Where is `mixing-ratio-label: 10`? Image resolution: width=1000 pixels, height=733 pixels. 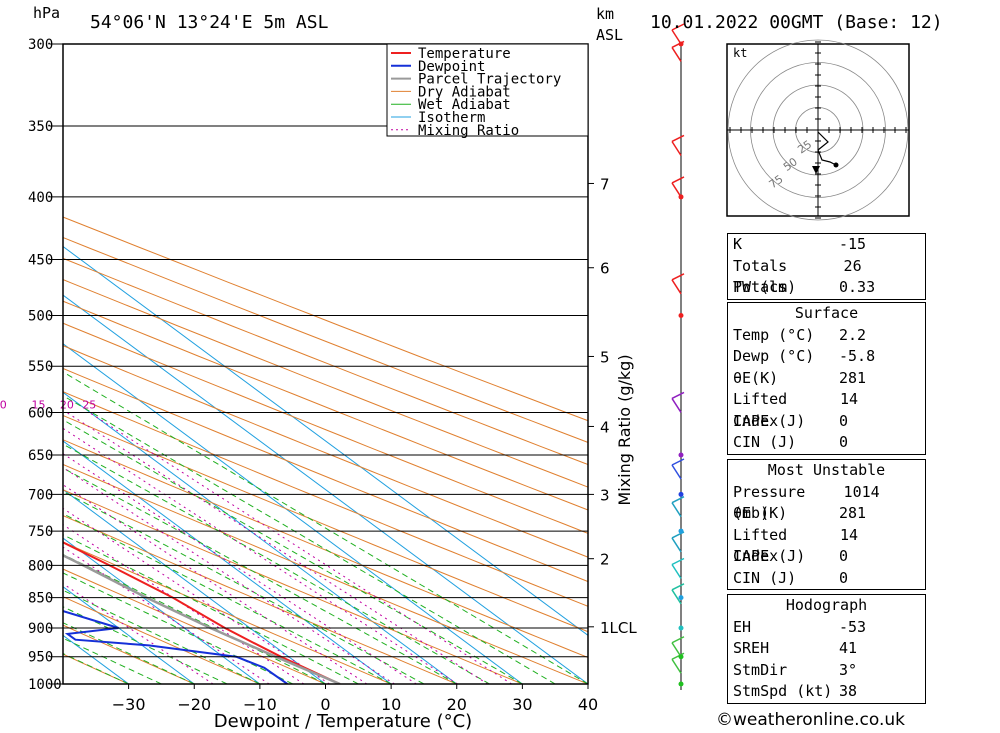 mixing-ratio-label: 10 is located at coordinates (3, 404).